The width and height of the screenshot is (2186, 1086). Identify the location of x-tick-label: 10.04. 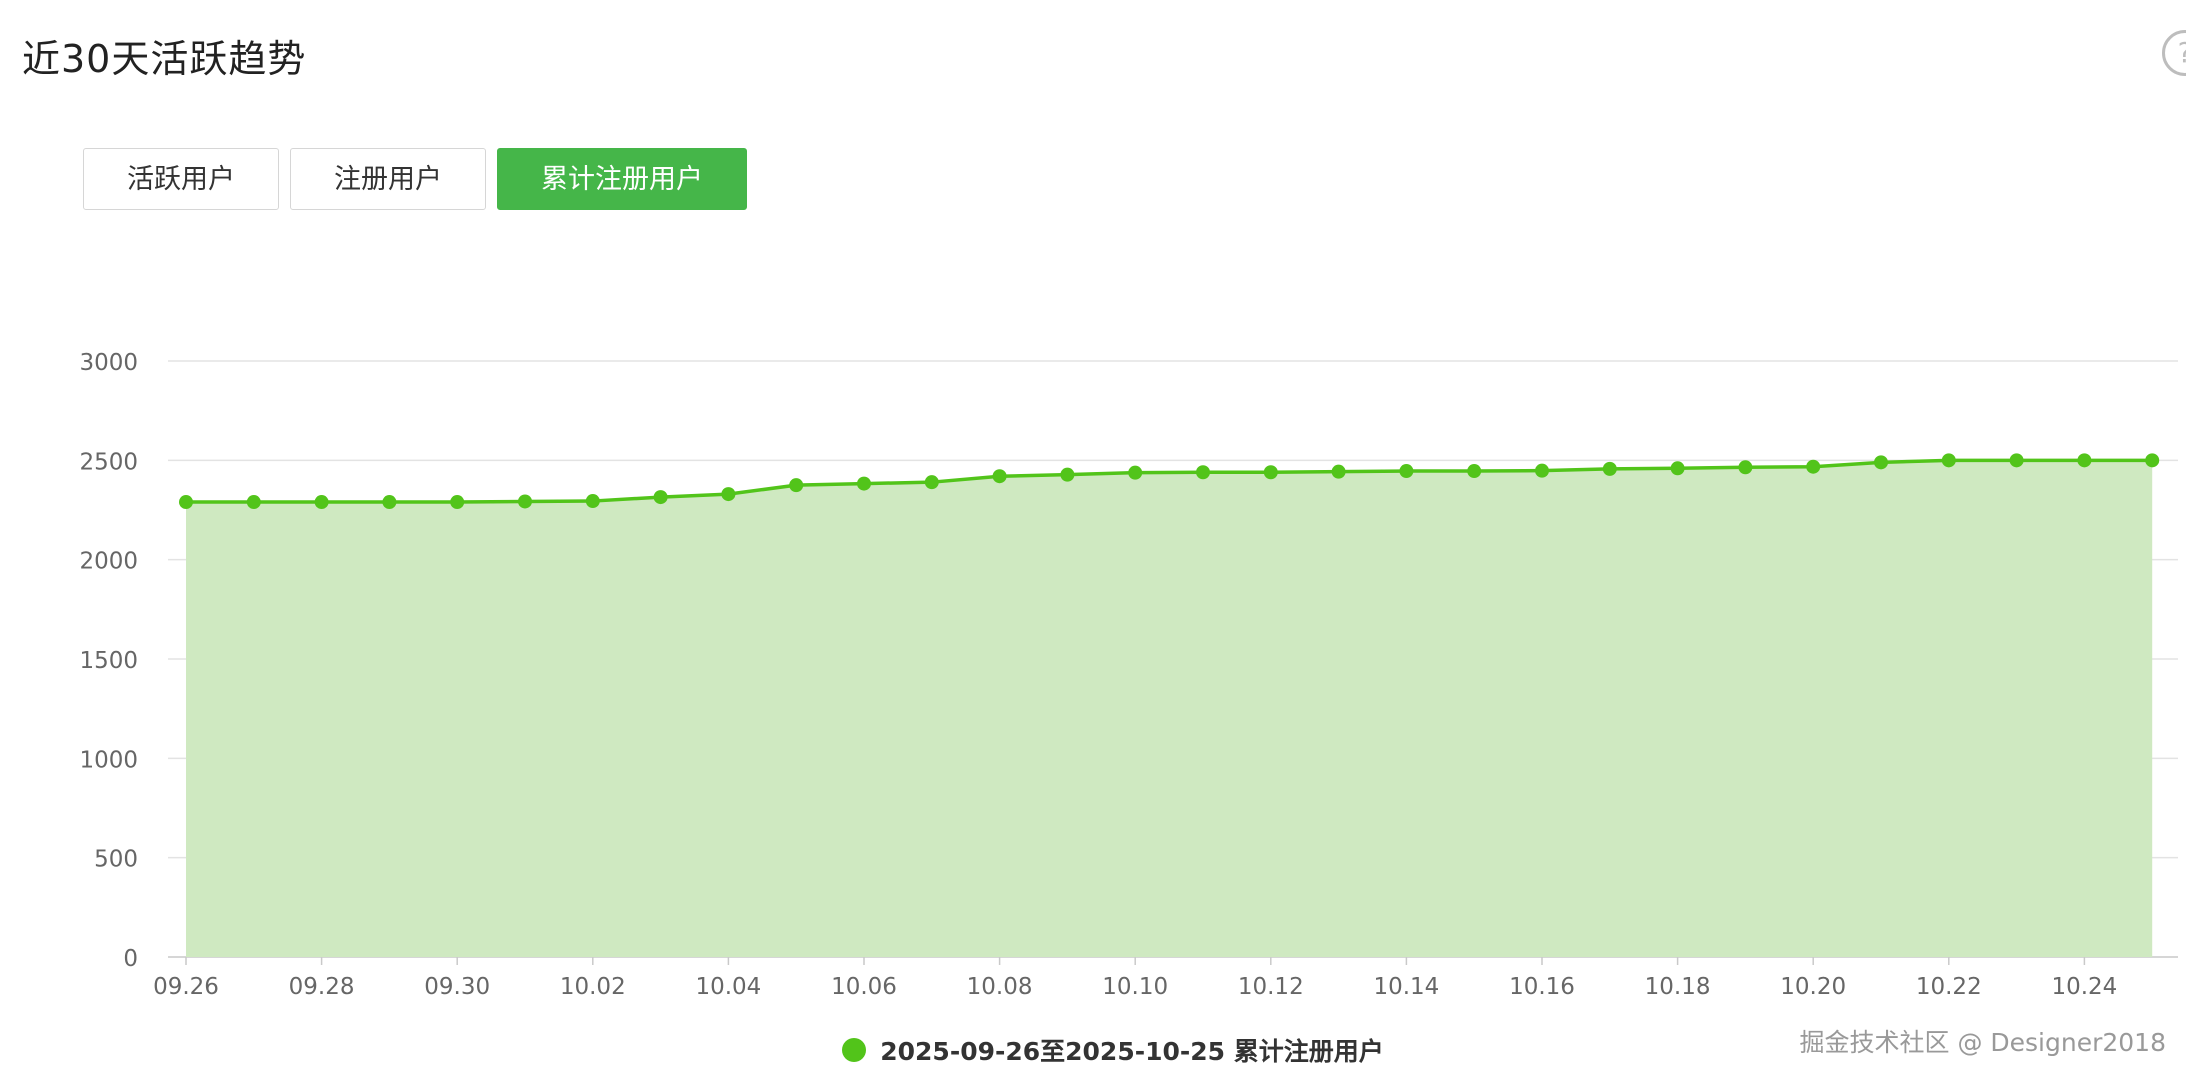
(728, 987).